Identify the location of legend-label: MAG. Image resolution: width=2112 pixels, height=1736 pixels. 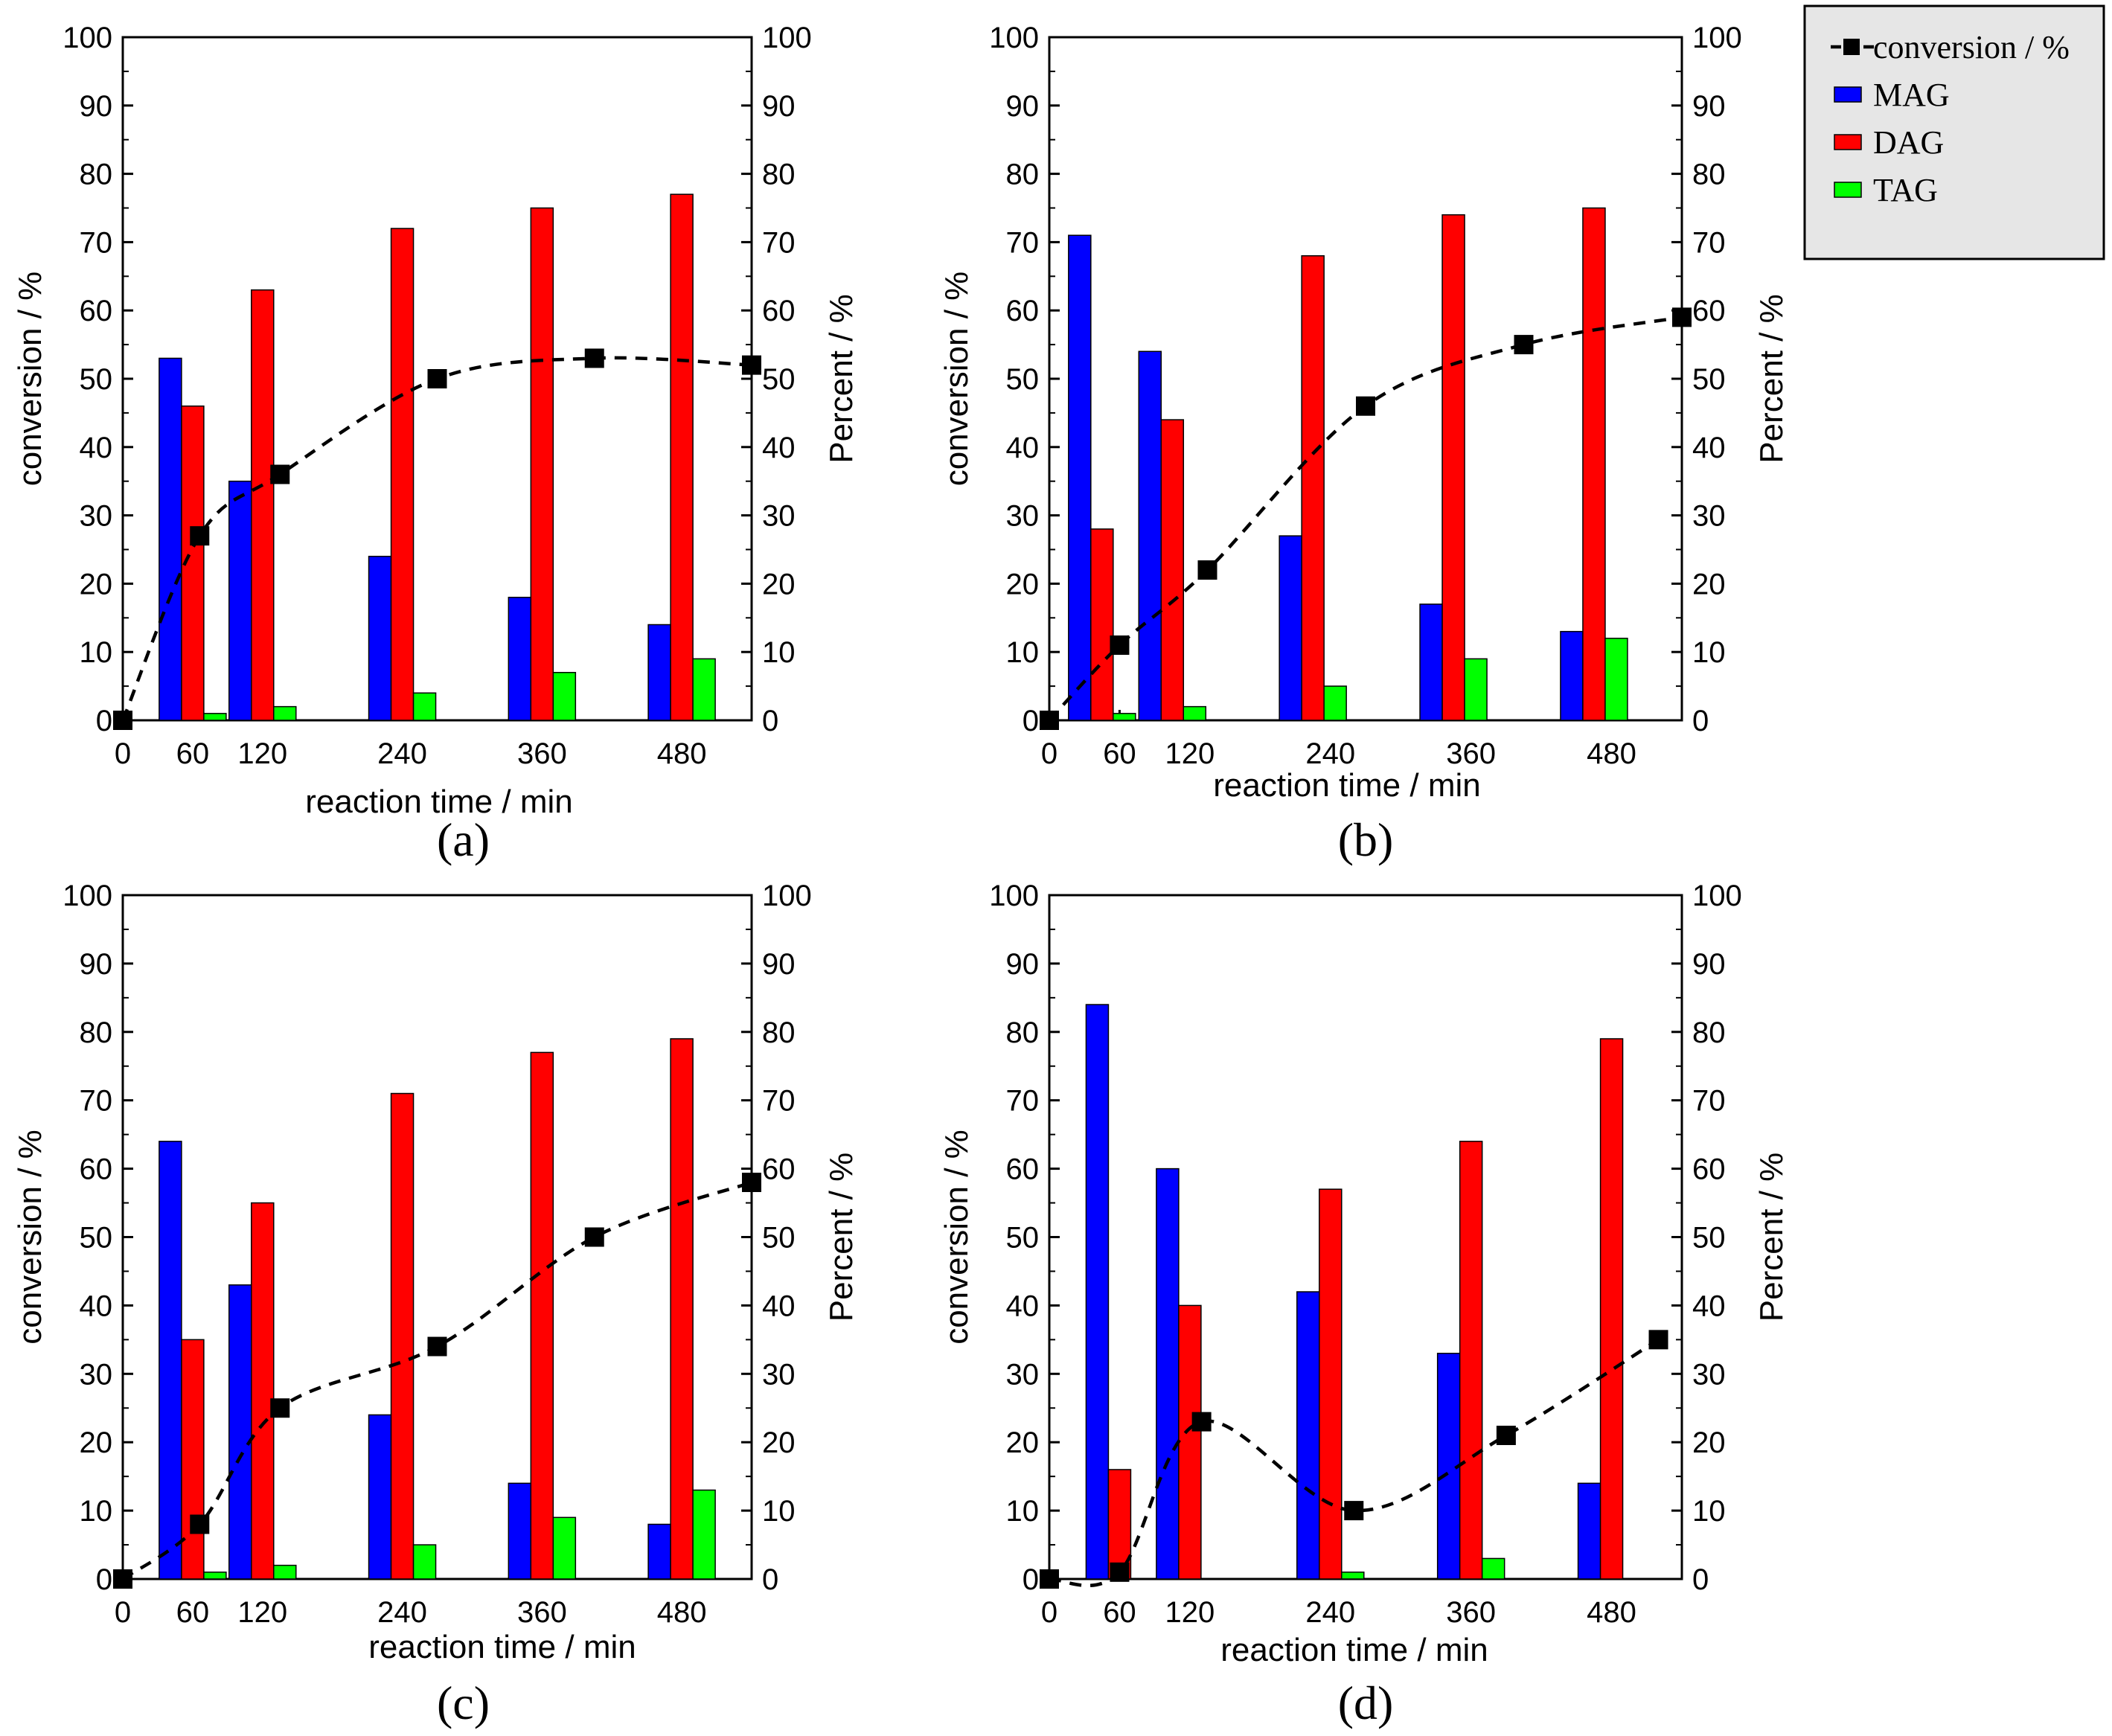
(1911, 95).